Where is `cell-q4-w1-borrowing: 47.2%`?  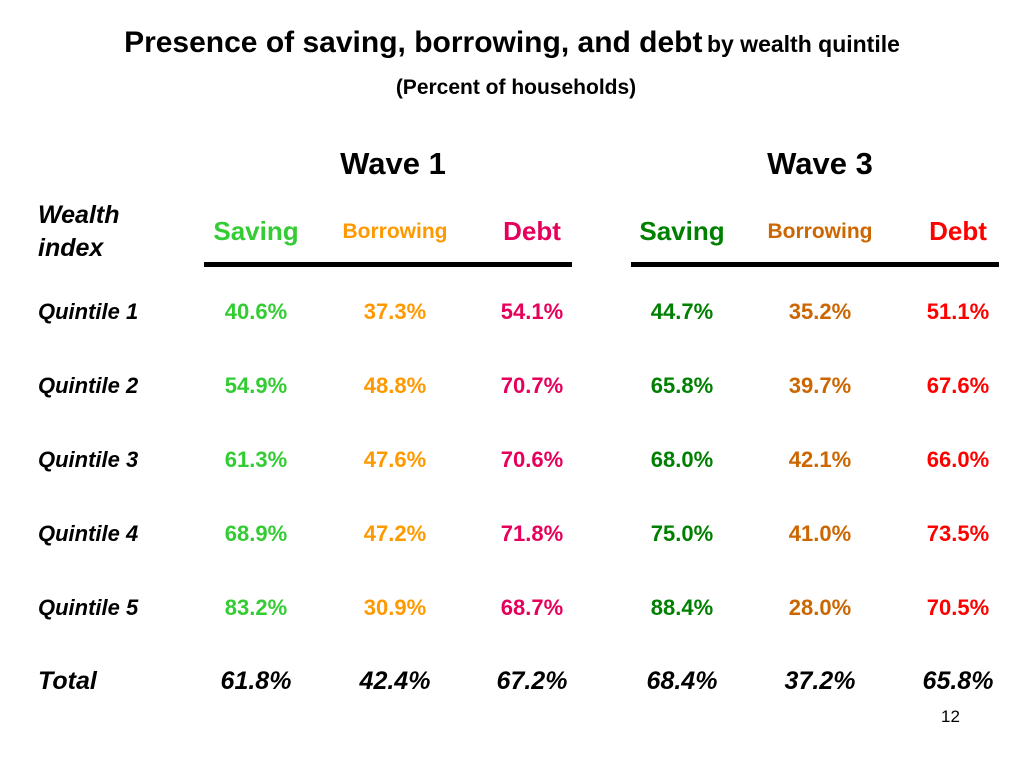
cell-q4-w1-borrowing: 47.2% is located at coordinates (395, 533).